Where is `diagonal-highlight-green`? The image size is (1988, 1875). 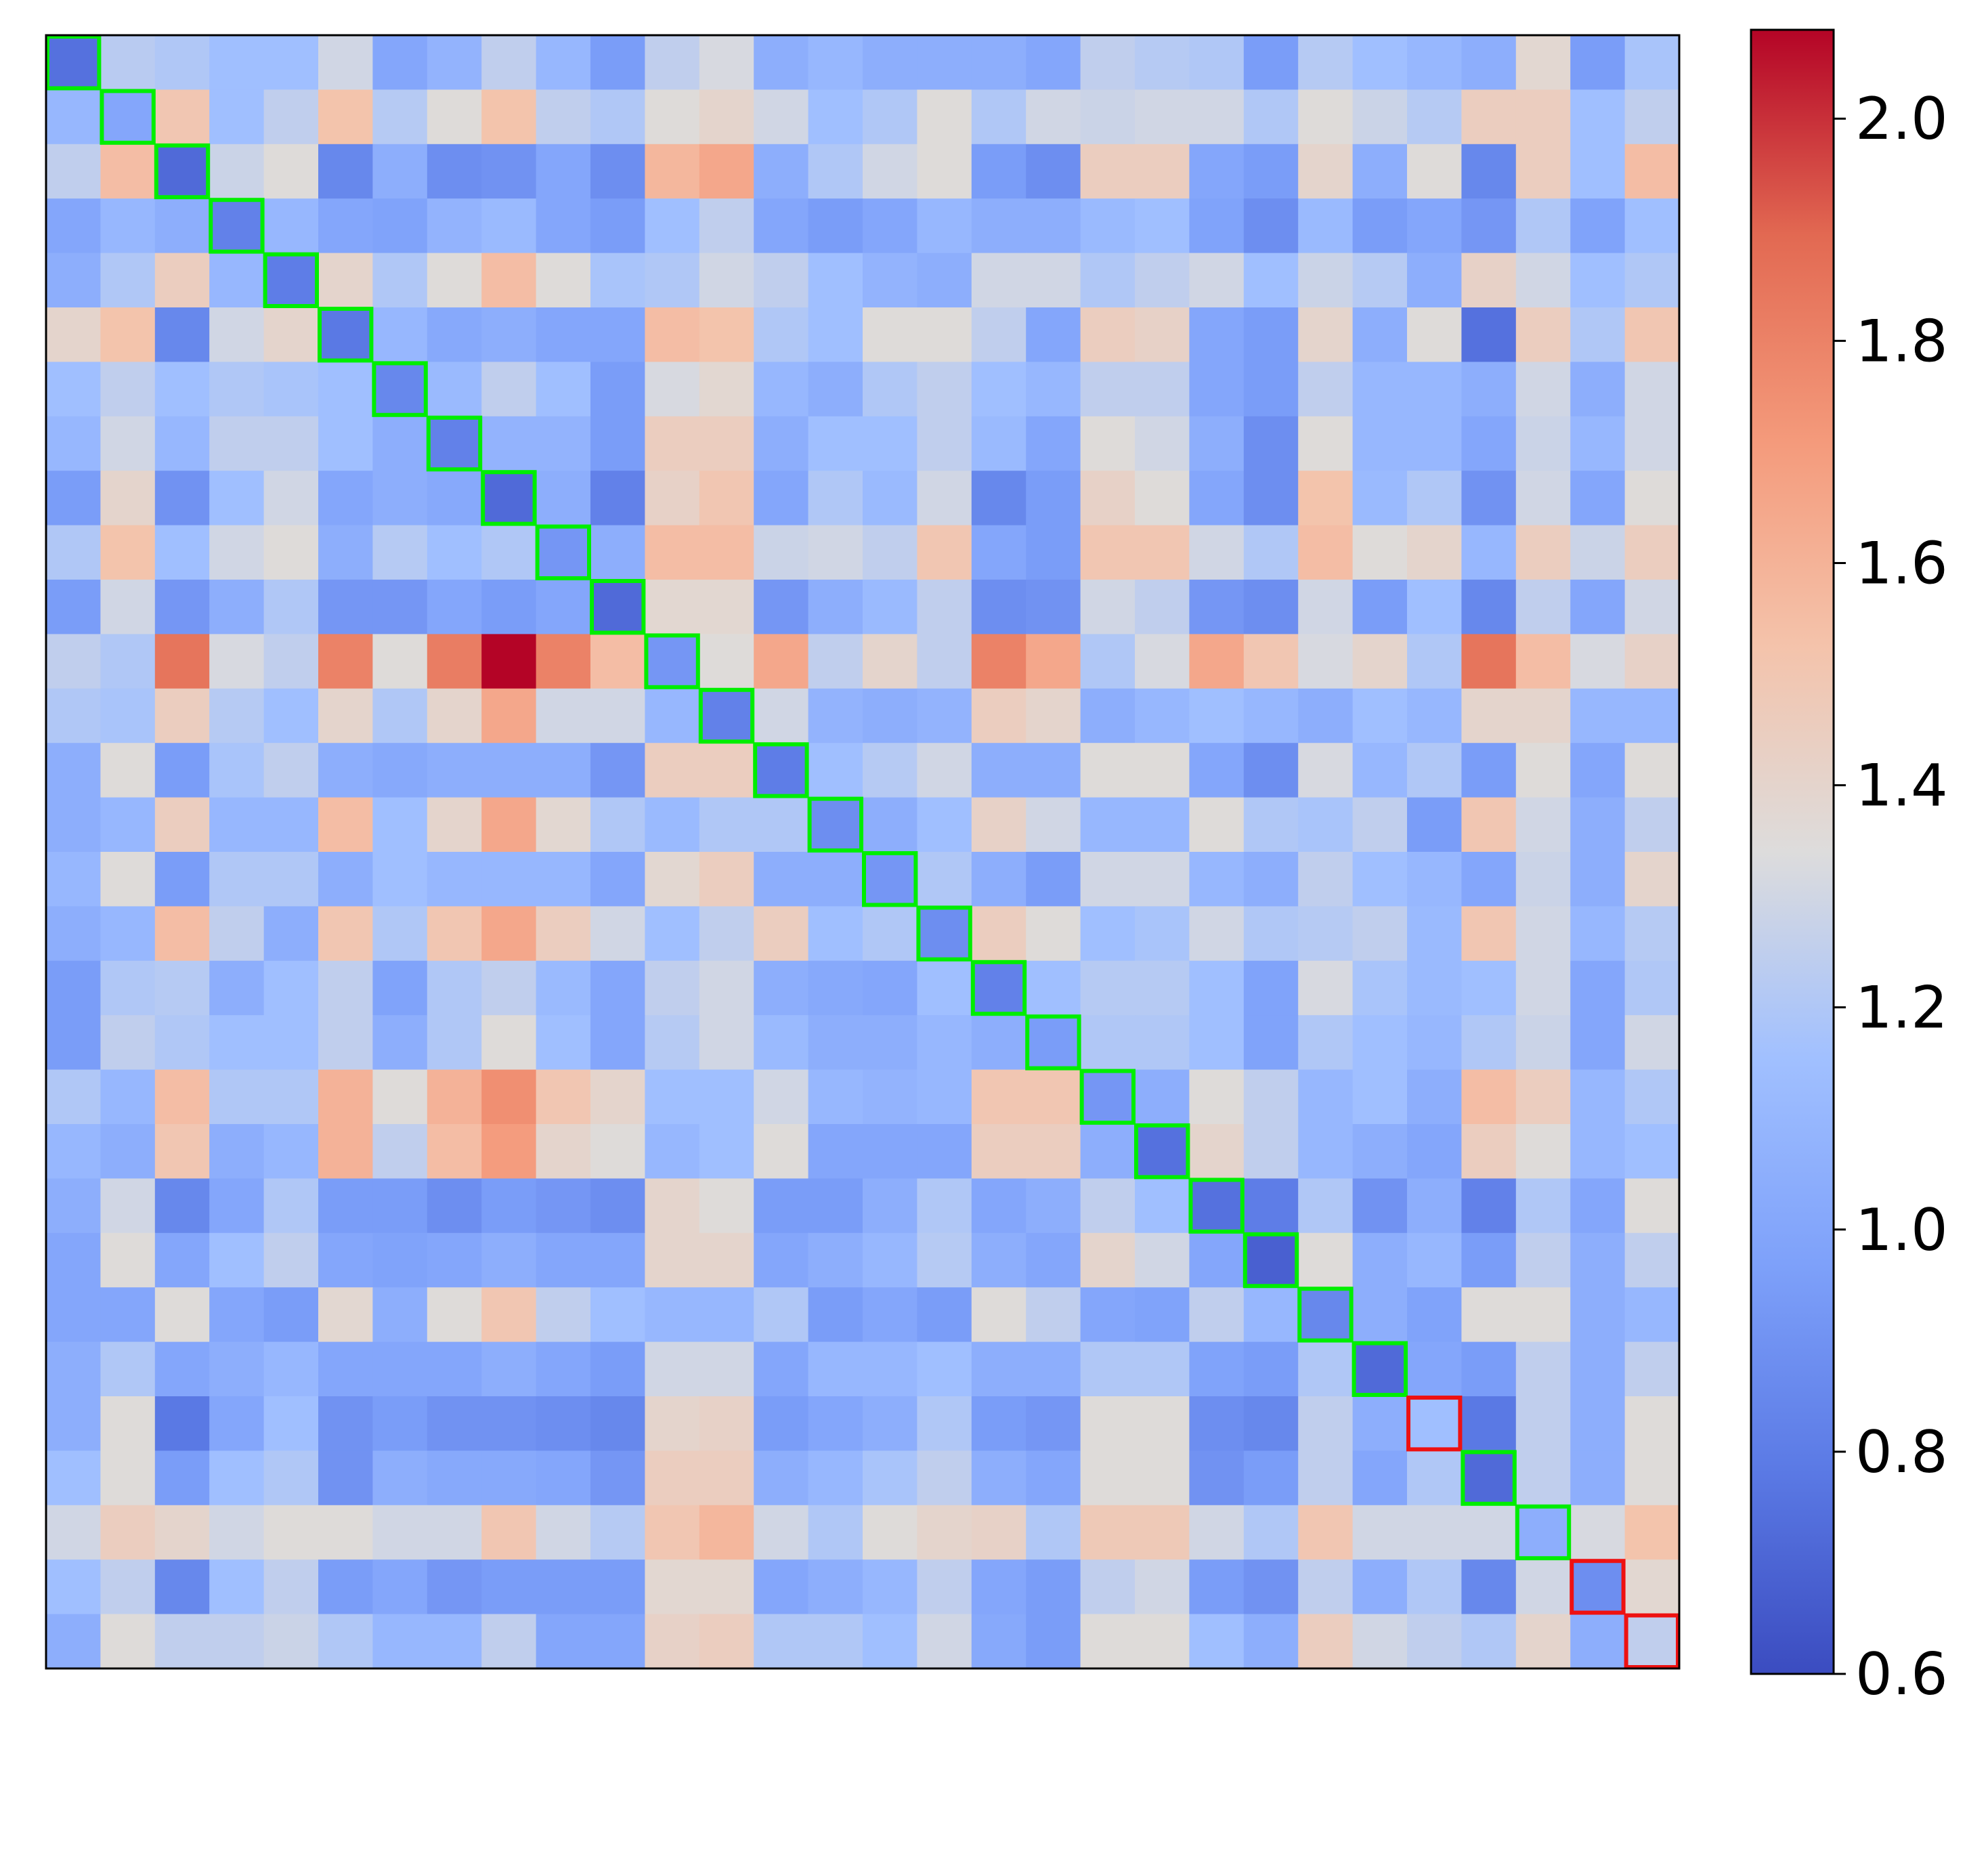
diagonal-highlight-green is located at coordinates (1107, 1097).